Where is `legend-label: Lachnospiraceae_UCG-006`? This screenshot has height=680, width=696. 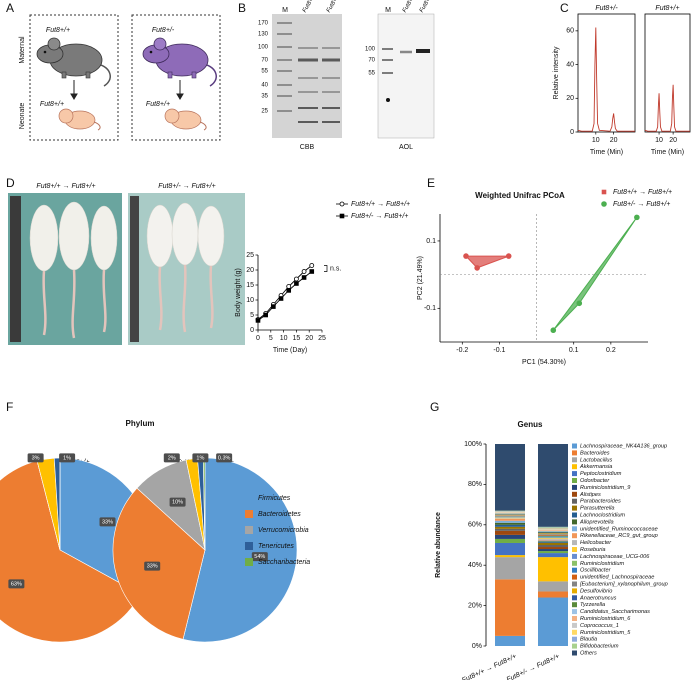 legend-label: Lachnospiraceae_UCG-006 is located at coordinates (615, 557).